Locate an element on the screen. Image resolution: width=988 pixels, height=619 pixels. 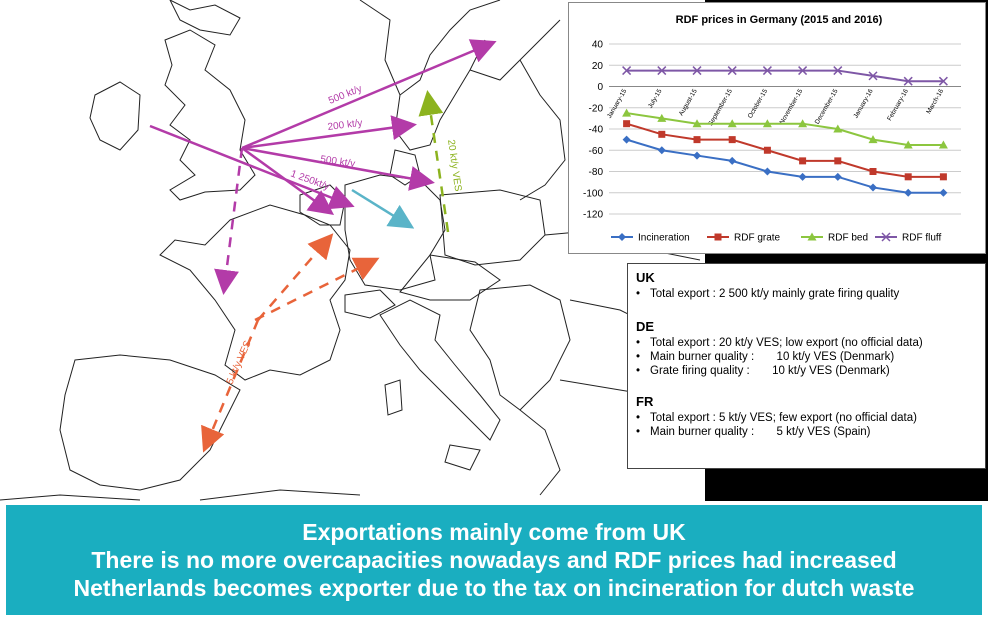
y-tick-label: -20 is located at coordinates (596, 108).